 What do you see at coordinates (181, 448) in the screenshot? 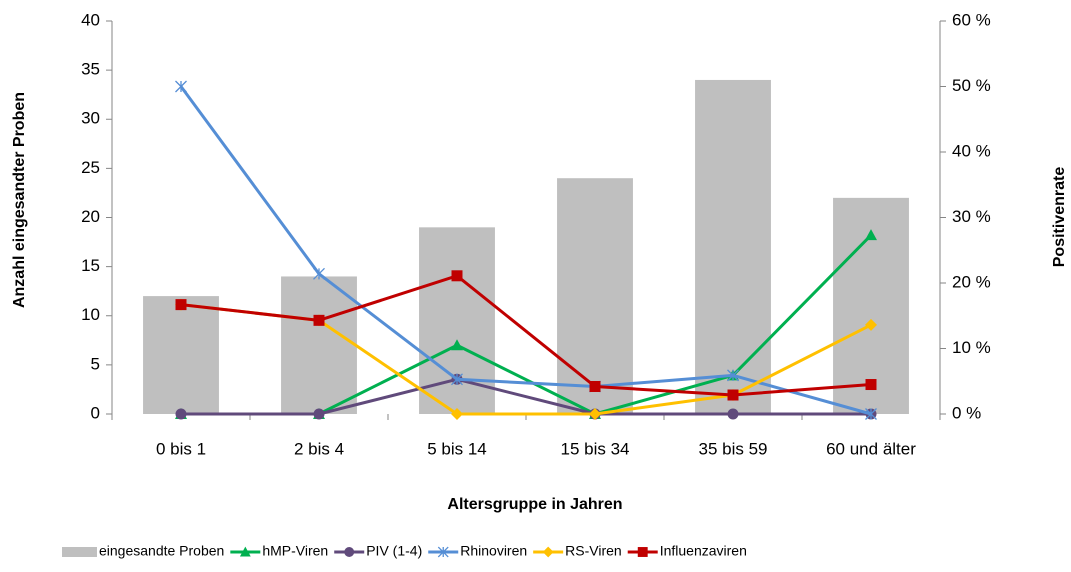
I see `x-tick-label: 0 bis 1` at bounding box center [181, 448].